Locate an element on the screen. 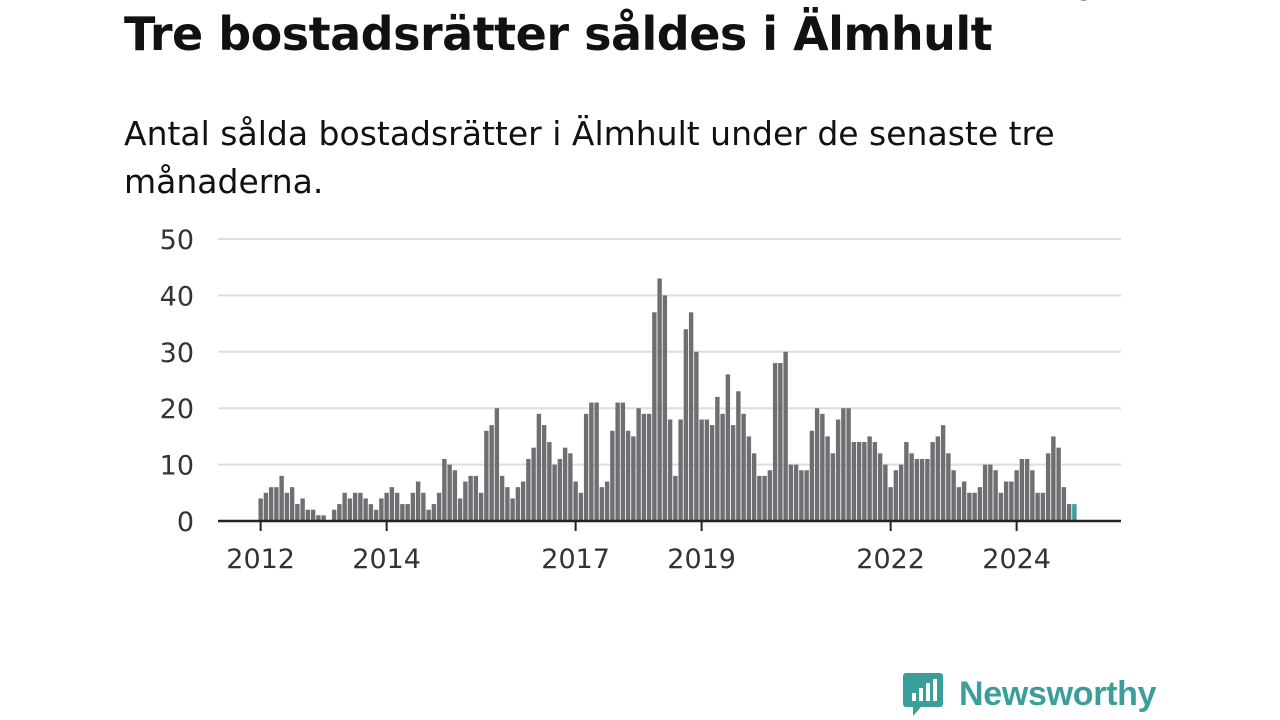 The width and height of the screenshot is (1280, 720). brand-logo: Newsworthy is located at coordinates (1030, 694).